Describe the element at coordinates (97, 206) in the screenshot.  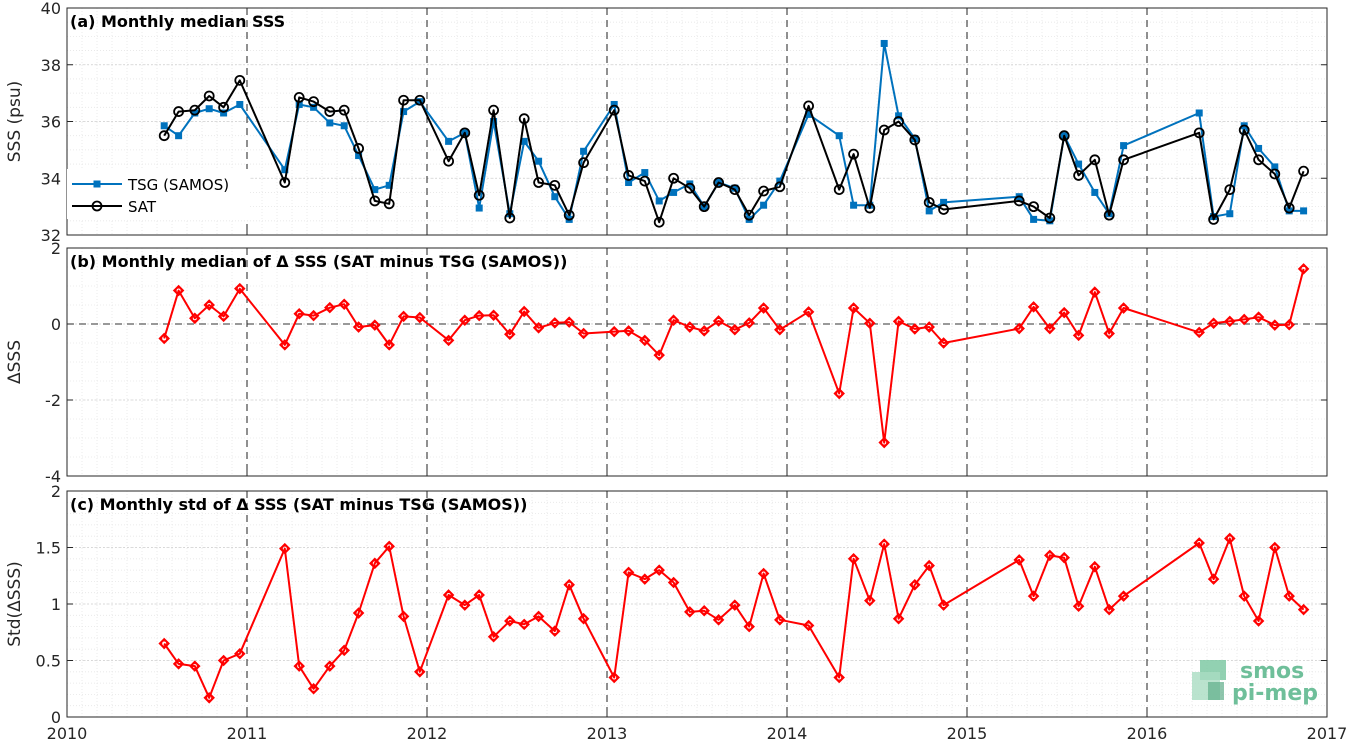
I see `legend-marker-sat` at that location.